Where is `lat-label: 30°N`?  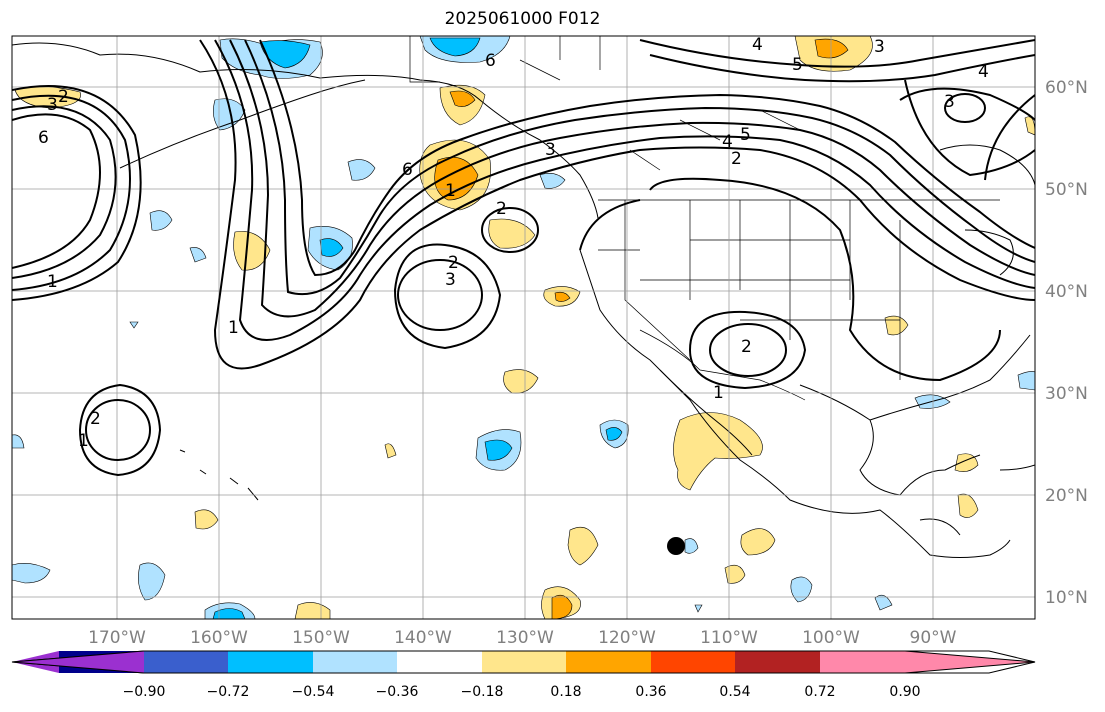
lat-label: 30°N is located at coordinates (1066, 394).